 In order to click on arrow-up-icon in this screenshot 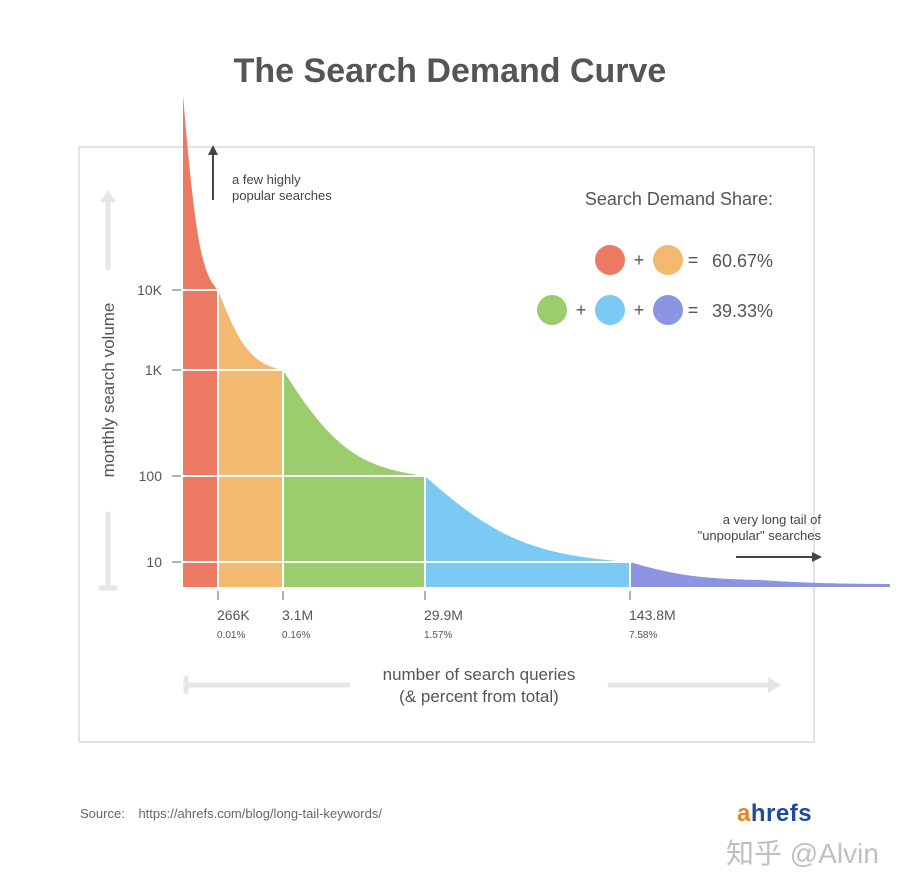, I will do `click(213, 150)`.